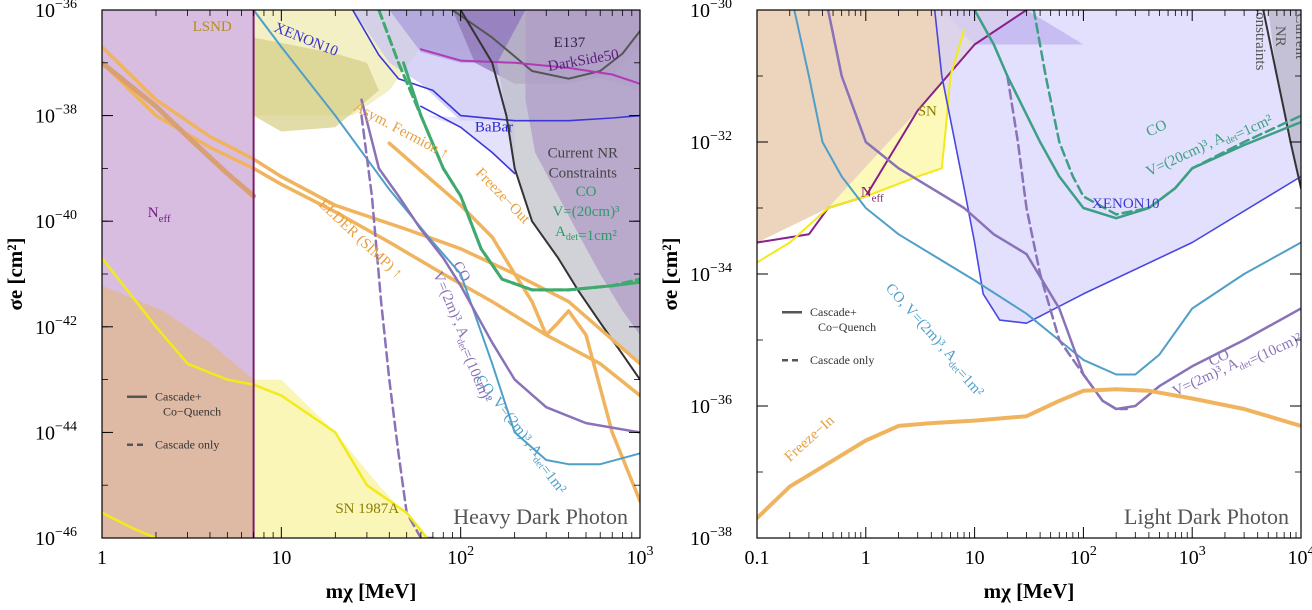  What do you see at coordinates (901, 122) in the screenshot?
I see `region-sn` at bounding box center [901, 122].